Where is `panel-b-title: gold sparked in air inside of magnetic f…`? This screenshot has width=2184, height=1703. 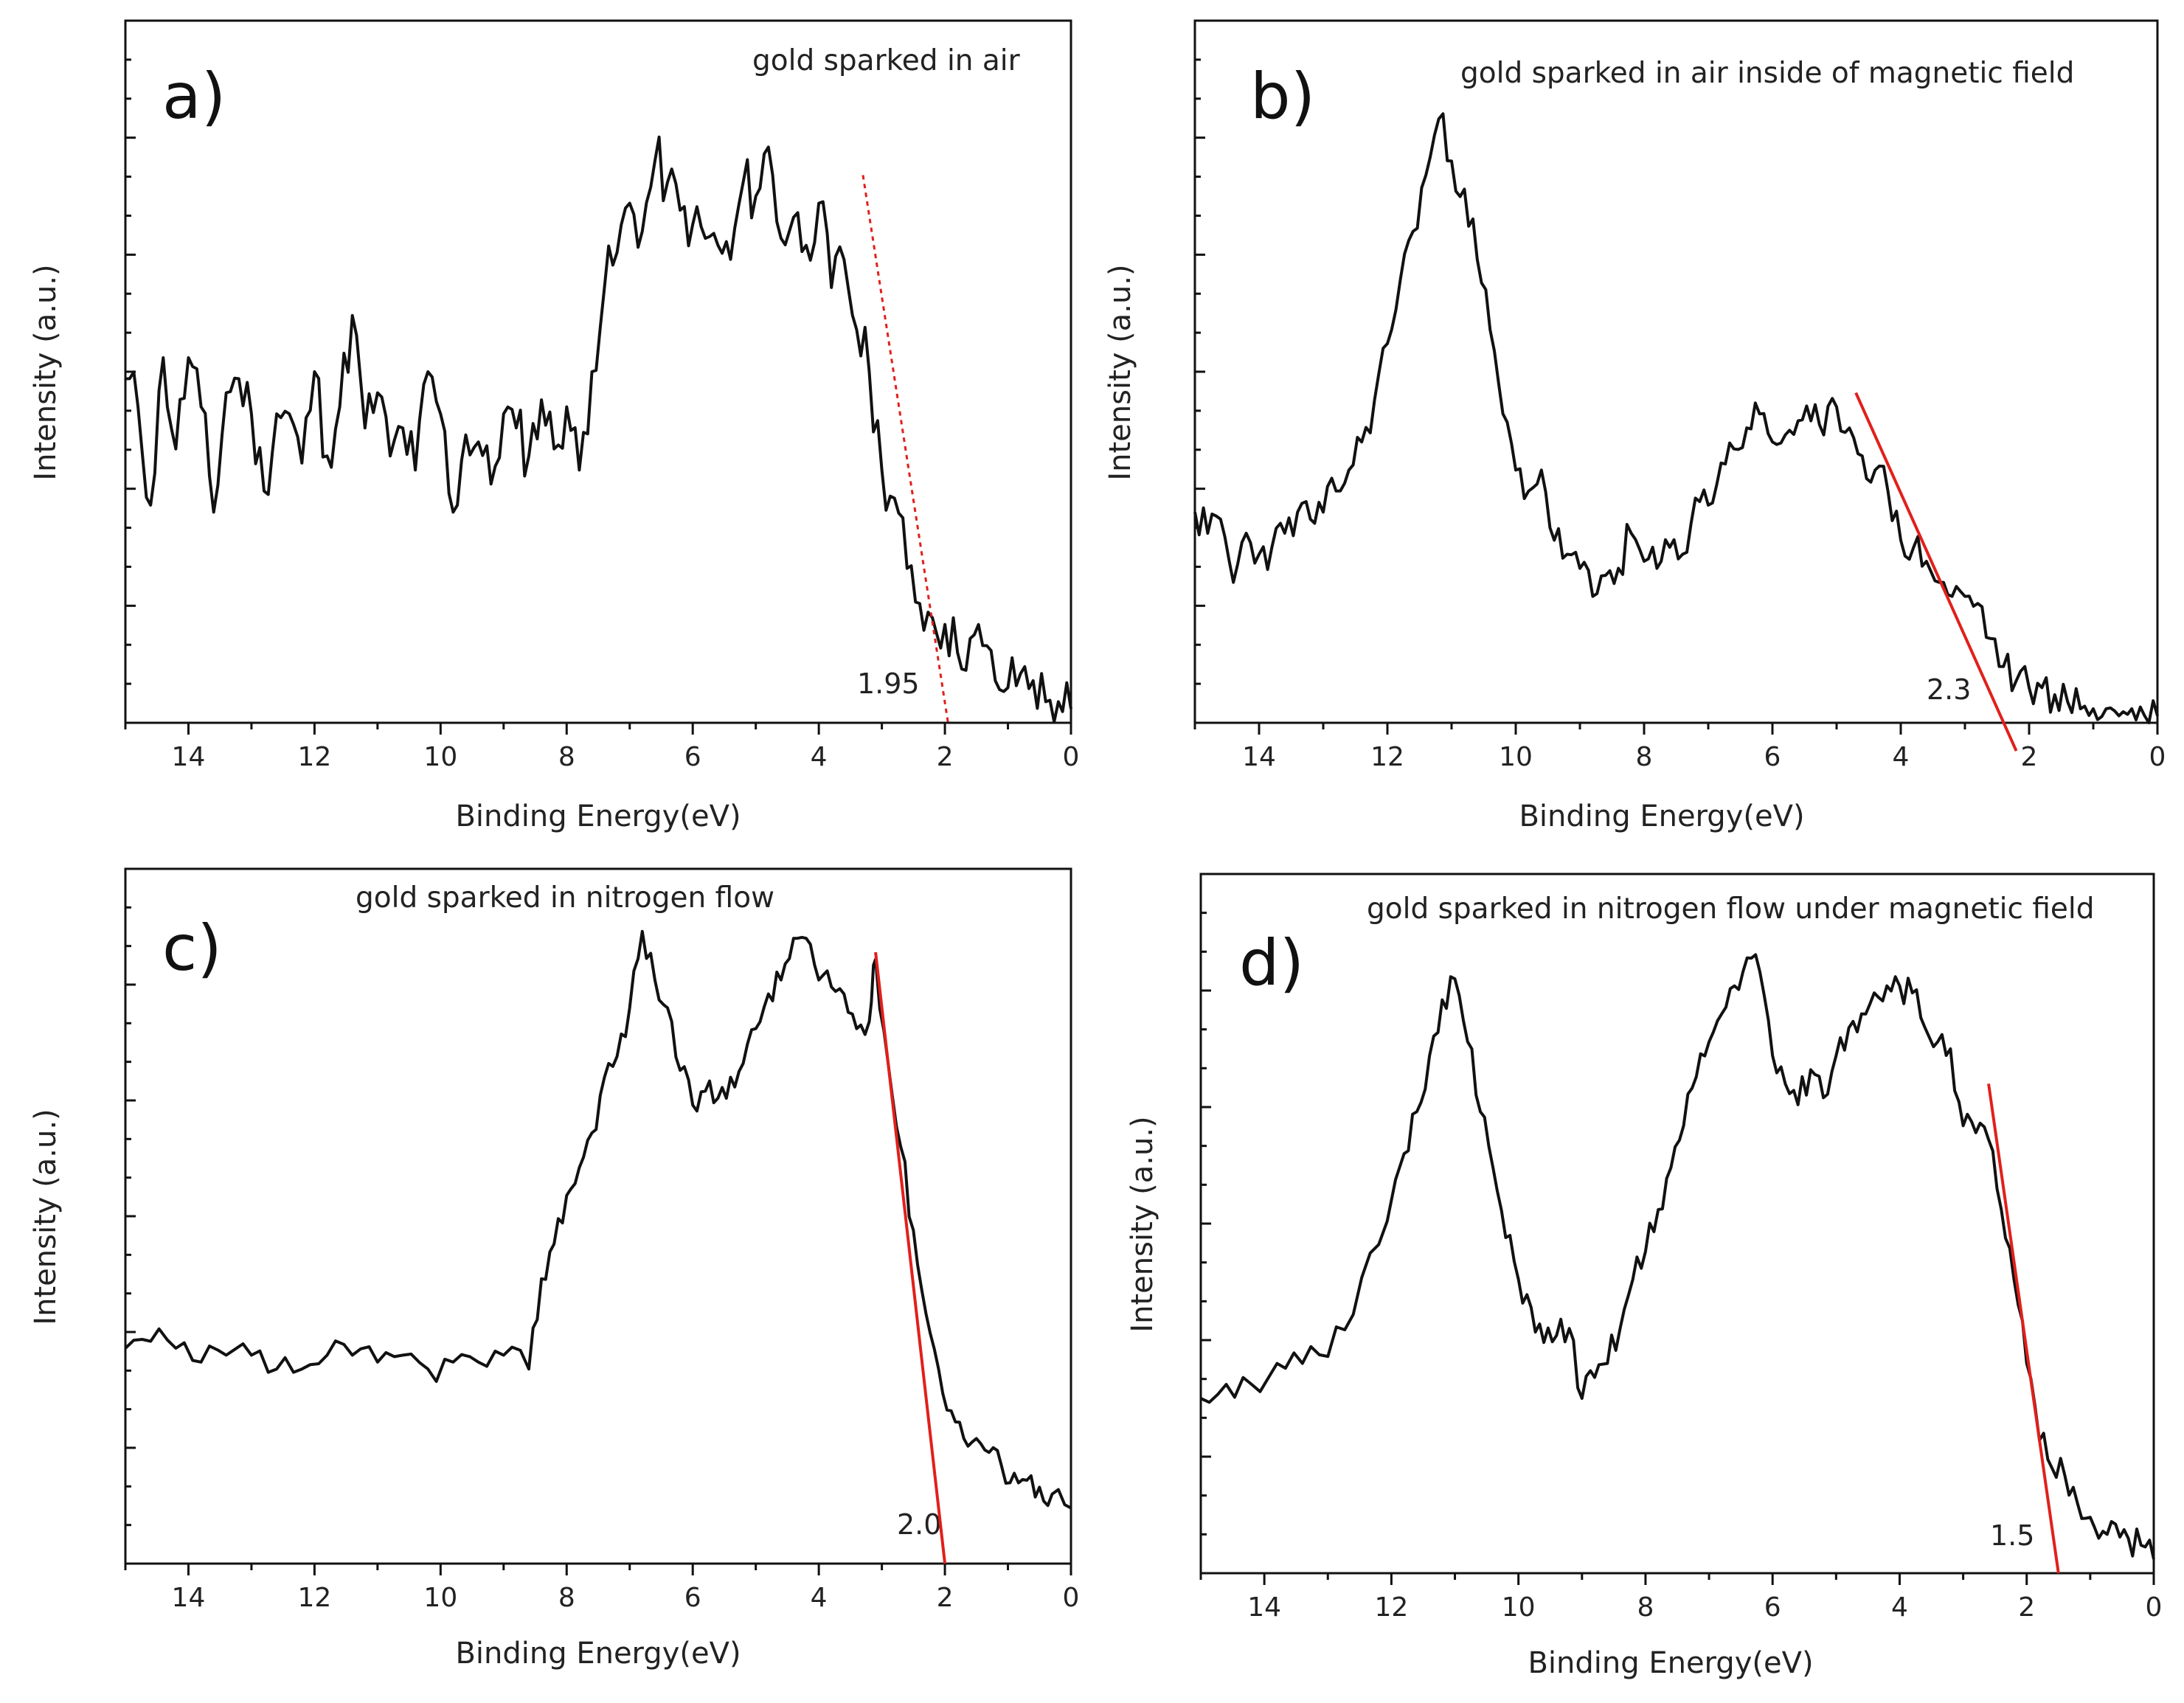
panel-b-title: gold sparked in air inside of magnetic f… is located at coordinates (1767, 73).